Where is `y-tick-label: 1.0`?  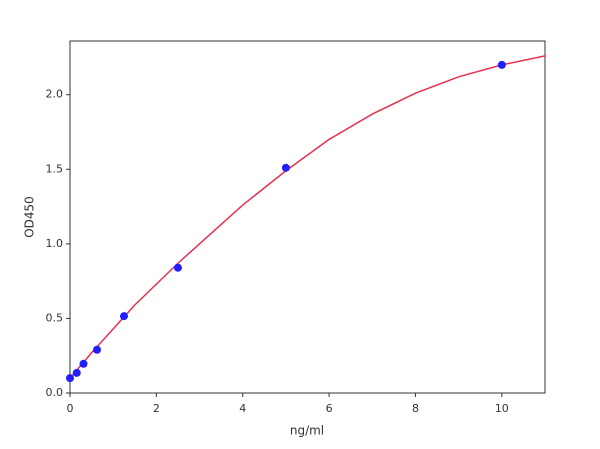
y-tick-label: 1.0 is located at coordinates (55, 243).